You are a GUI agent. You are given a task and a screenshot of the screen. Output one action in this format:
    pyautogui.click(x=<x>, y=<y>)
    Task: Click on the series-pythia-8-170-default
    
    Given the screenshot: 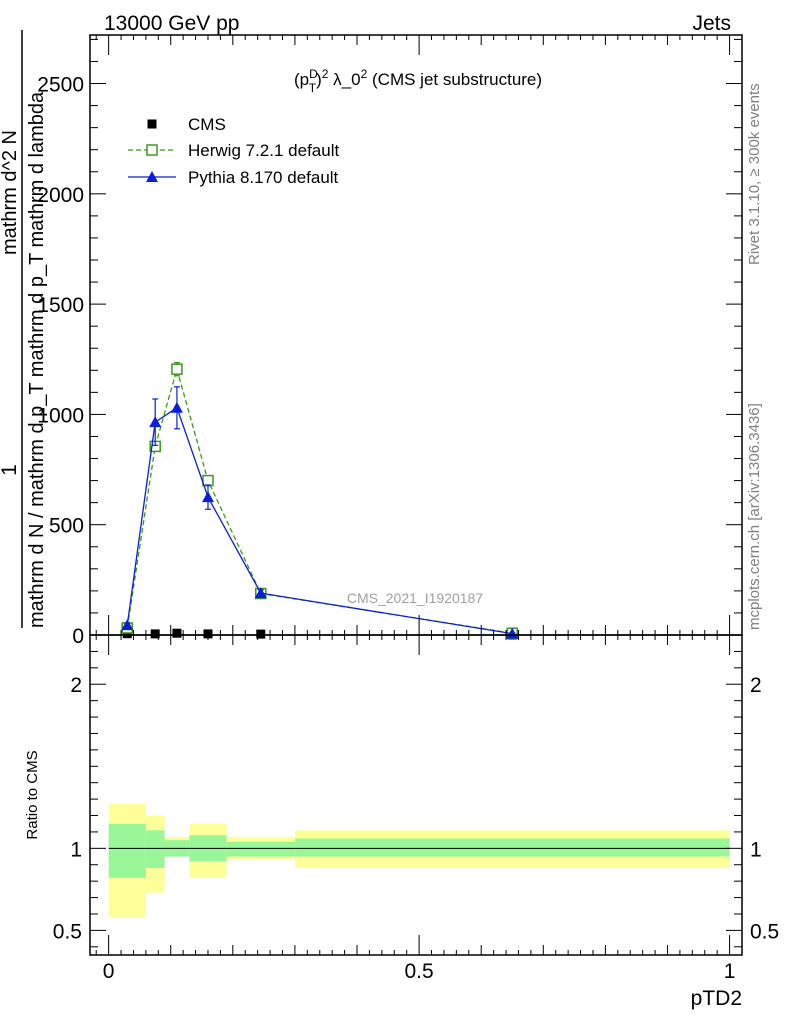 What is the action you would take?
    pyautogui.click(x=320, y=512)
    